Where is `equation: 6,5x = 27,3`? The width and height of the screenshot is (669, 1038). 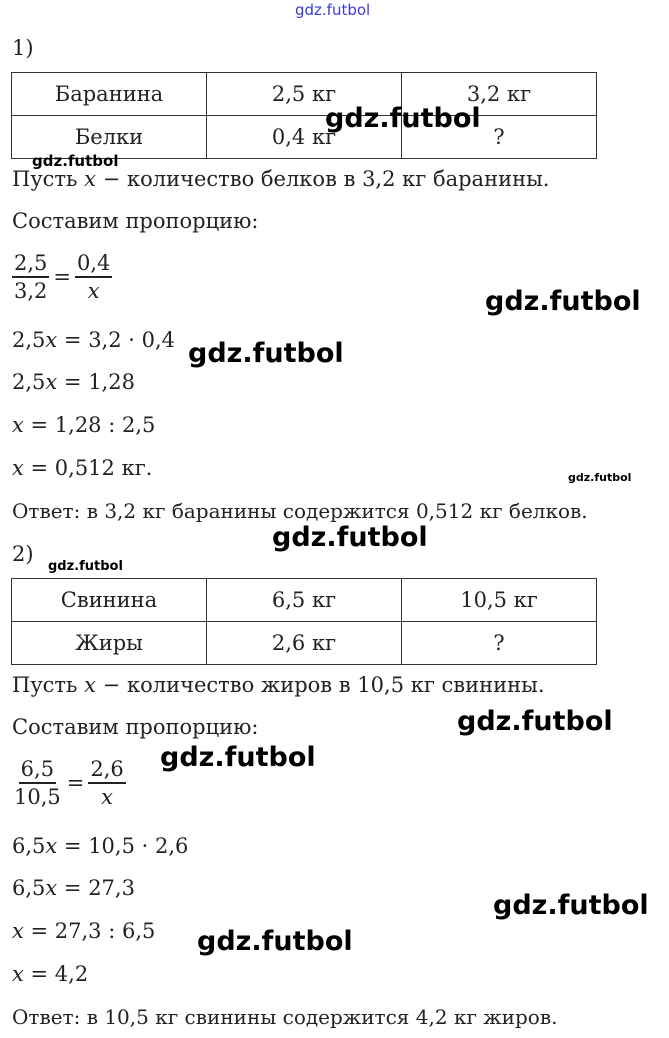
equation: 6,5x = 27,3 is located at coordinates (73, 888).